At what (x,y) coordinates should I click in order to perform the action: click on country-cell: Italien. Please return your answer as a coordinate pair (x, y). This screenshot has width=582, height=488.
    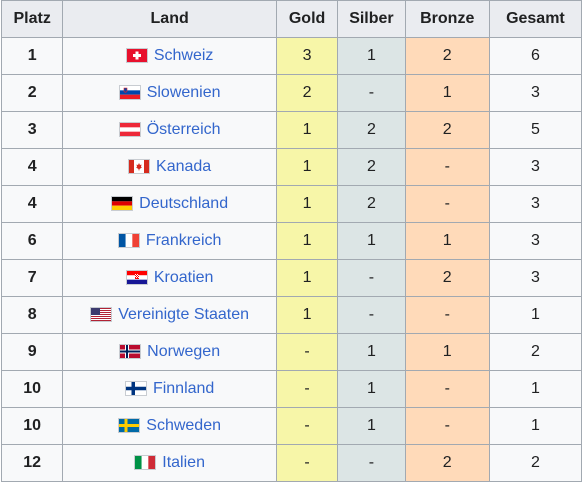
    Looking at the image, I should click on (169, 463).